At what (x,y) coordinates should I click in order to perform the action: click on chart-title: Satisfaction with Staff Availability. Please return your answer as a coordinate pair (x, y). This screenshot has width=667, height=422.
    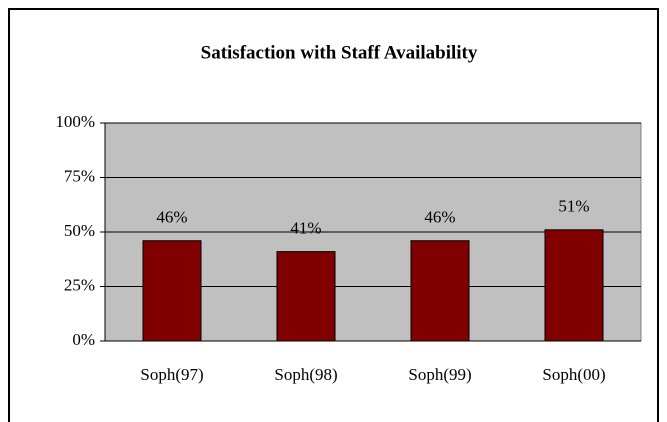
    Looking at the image, I should click on (339, 52).